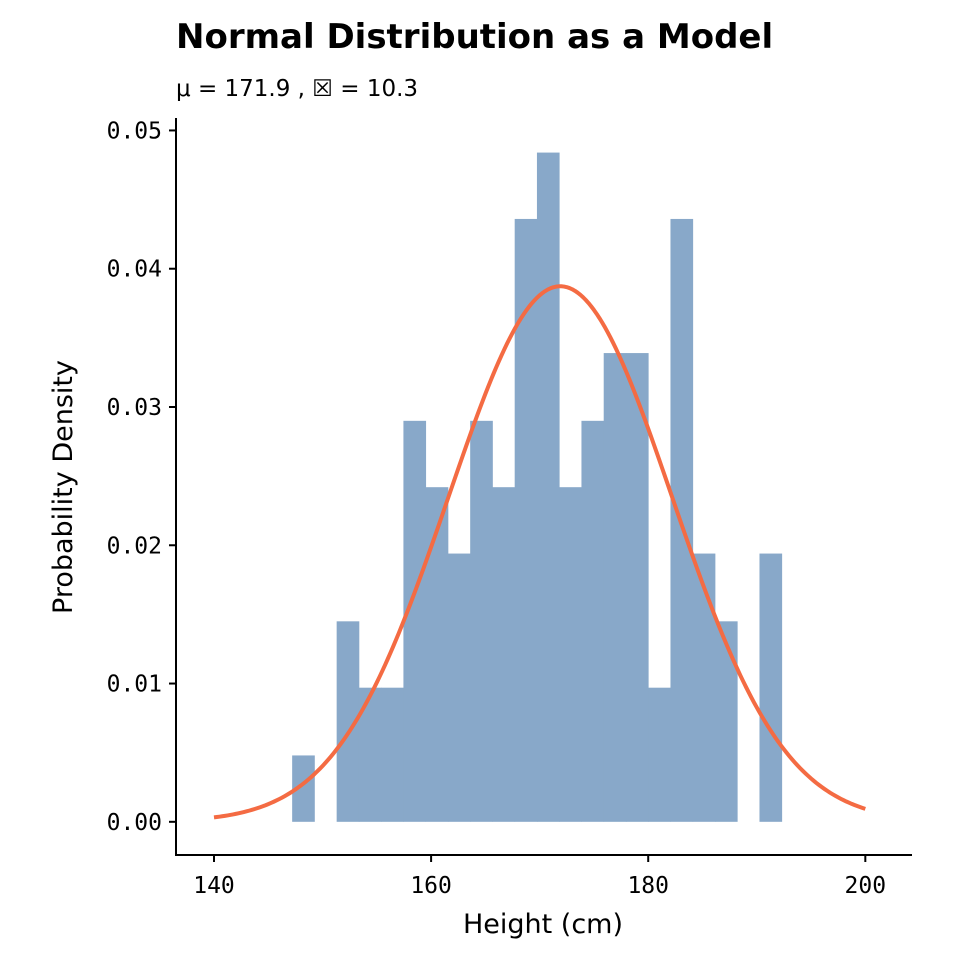 This screenshot has height=960, width=960. Describe the element at coordinates (214, 886) in the screenshot. I see `x-tick-label: 140` at that location.